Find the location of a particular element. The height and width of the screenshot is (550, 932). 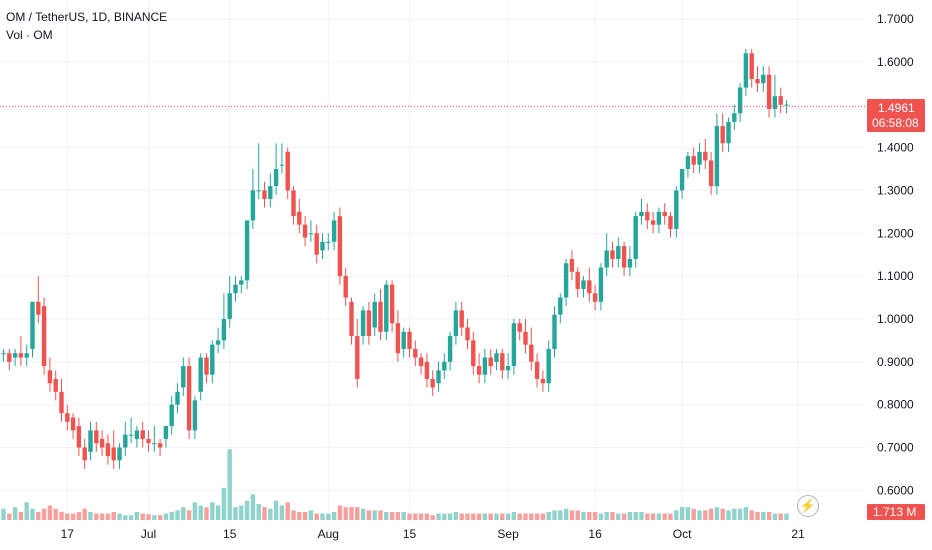

y-tick-label: 1.7000 is located at coordinates (895, 19).